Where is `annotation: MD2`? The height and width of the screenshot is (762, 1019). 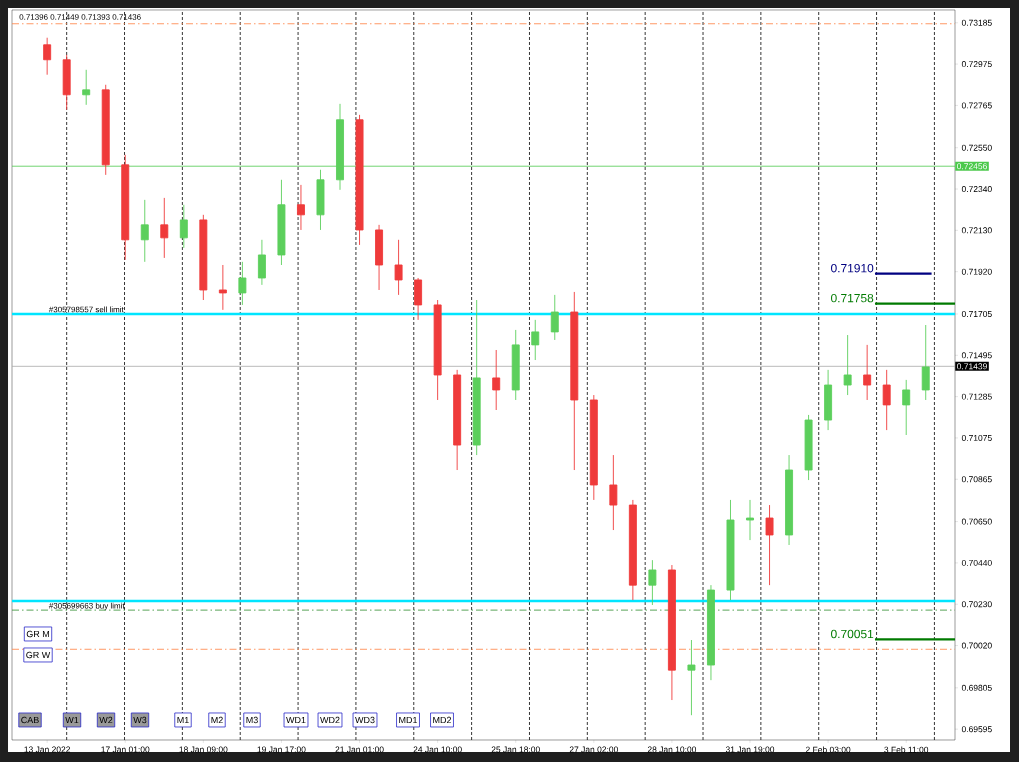
annotation: MD2 is located at coordinates (442, 720).